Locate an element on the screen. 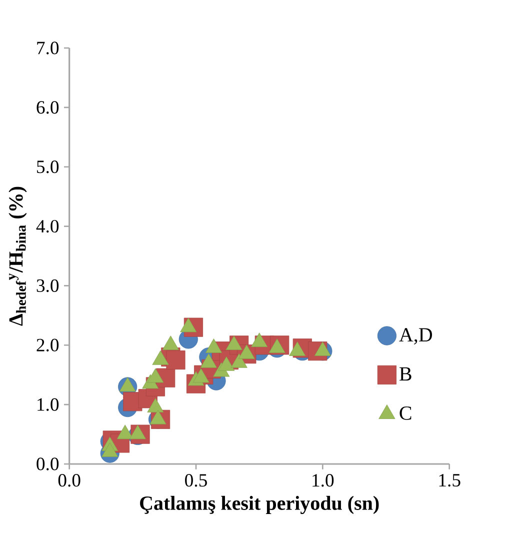 Image resolution: width=512 pixels, height=544 pixels. x-tick-label: 1.0 is located at coordinates (323, 480).